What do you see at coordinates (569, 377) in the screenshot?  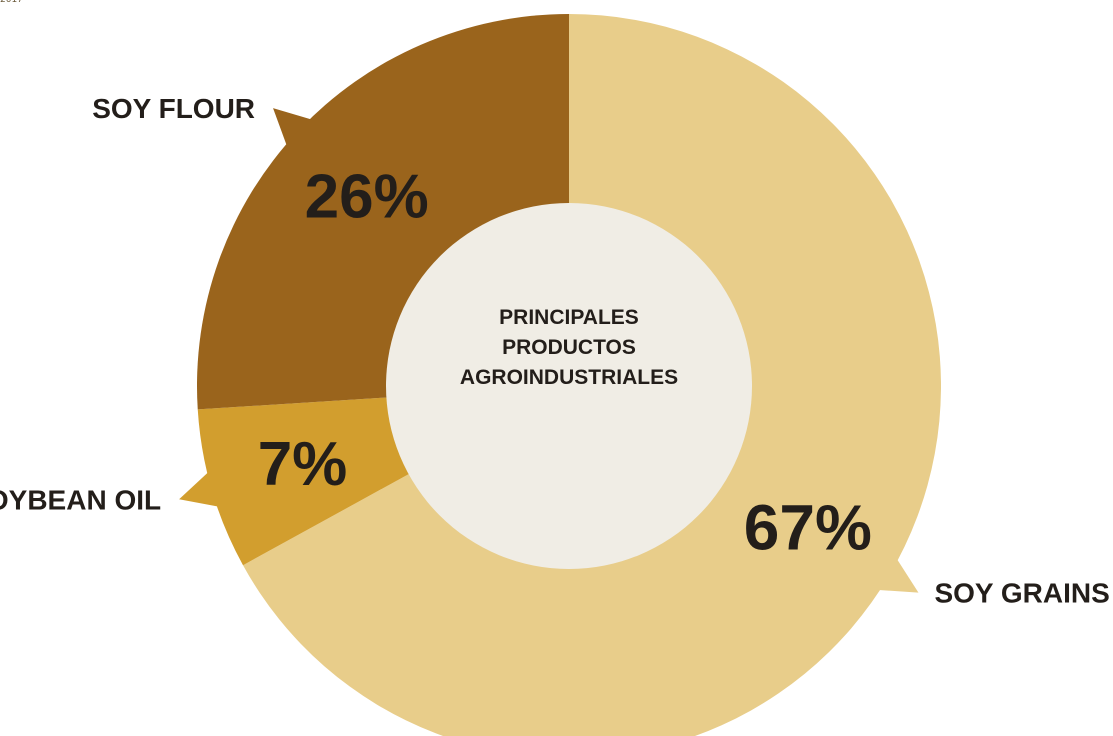 I see `center-label-line: AGROINDUSTRIALES` at bounding box center [569, 377].